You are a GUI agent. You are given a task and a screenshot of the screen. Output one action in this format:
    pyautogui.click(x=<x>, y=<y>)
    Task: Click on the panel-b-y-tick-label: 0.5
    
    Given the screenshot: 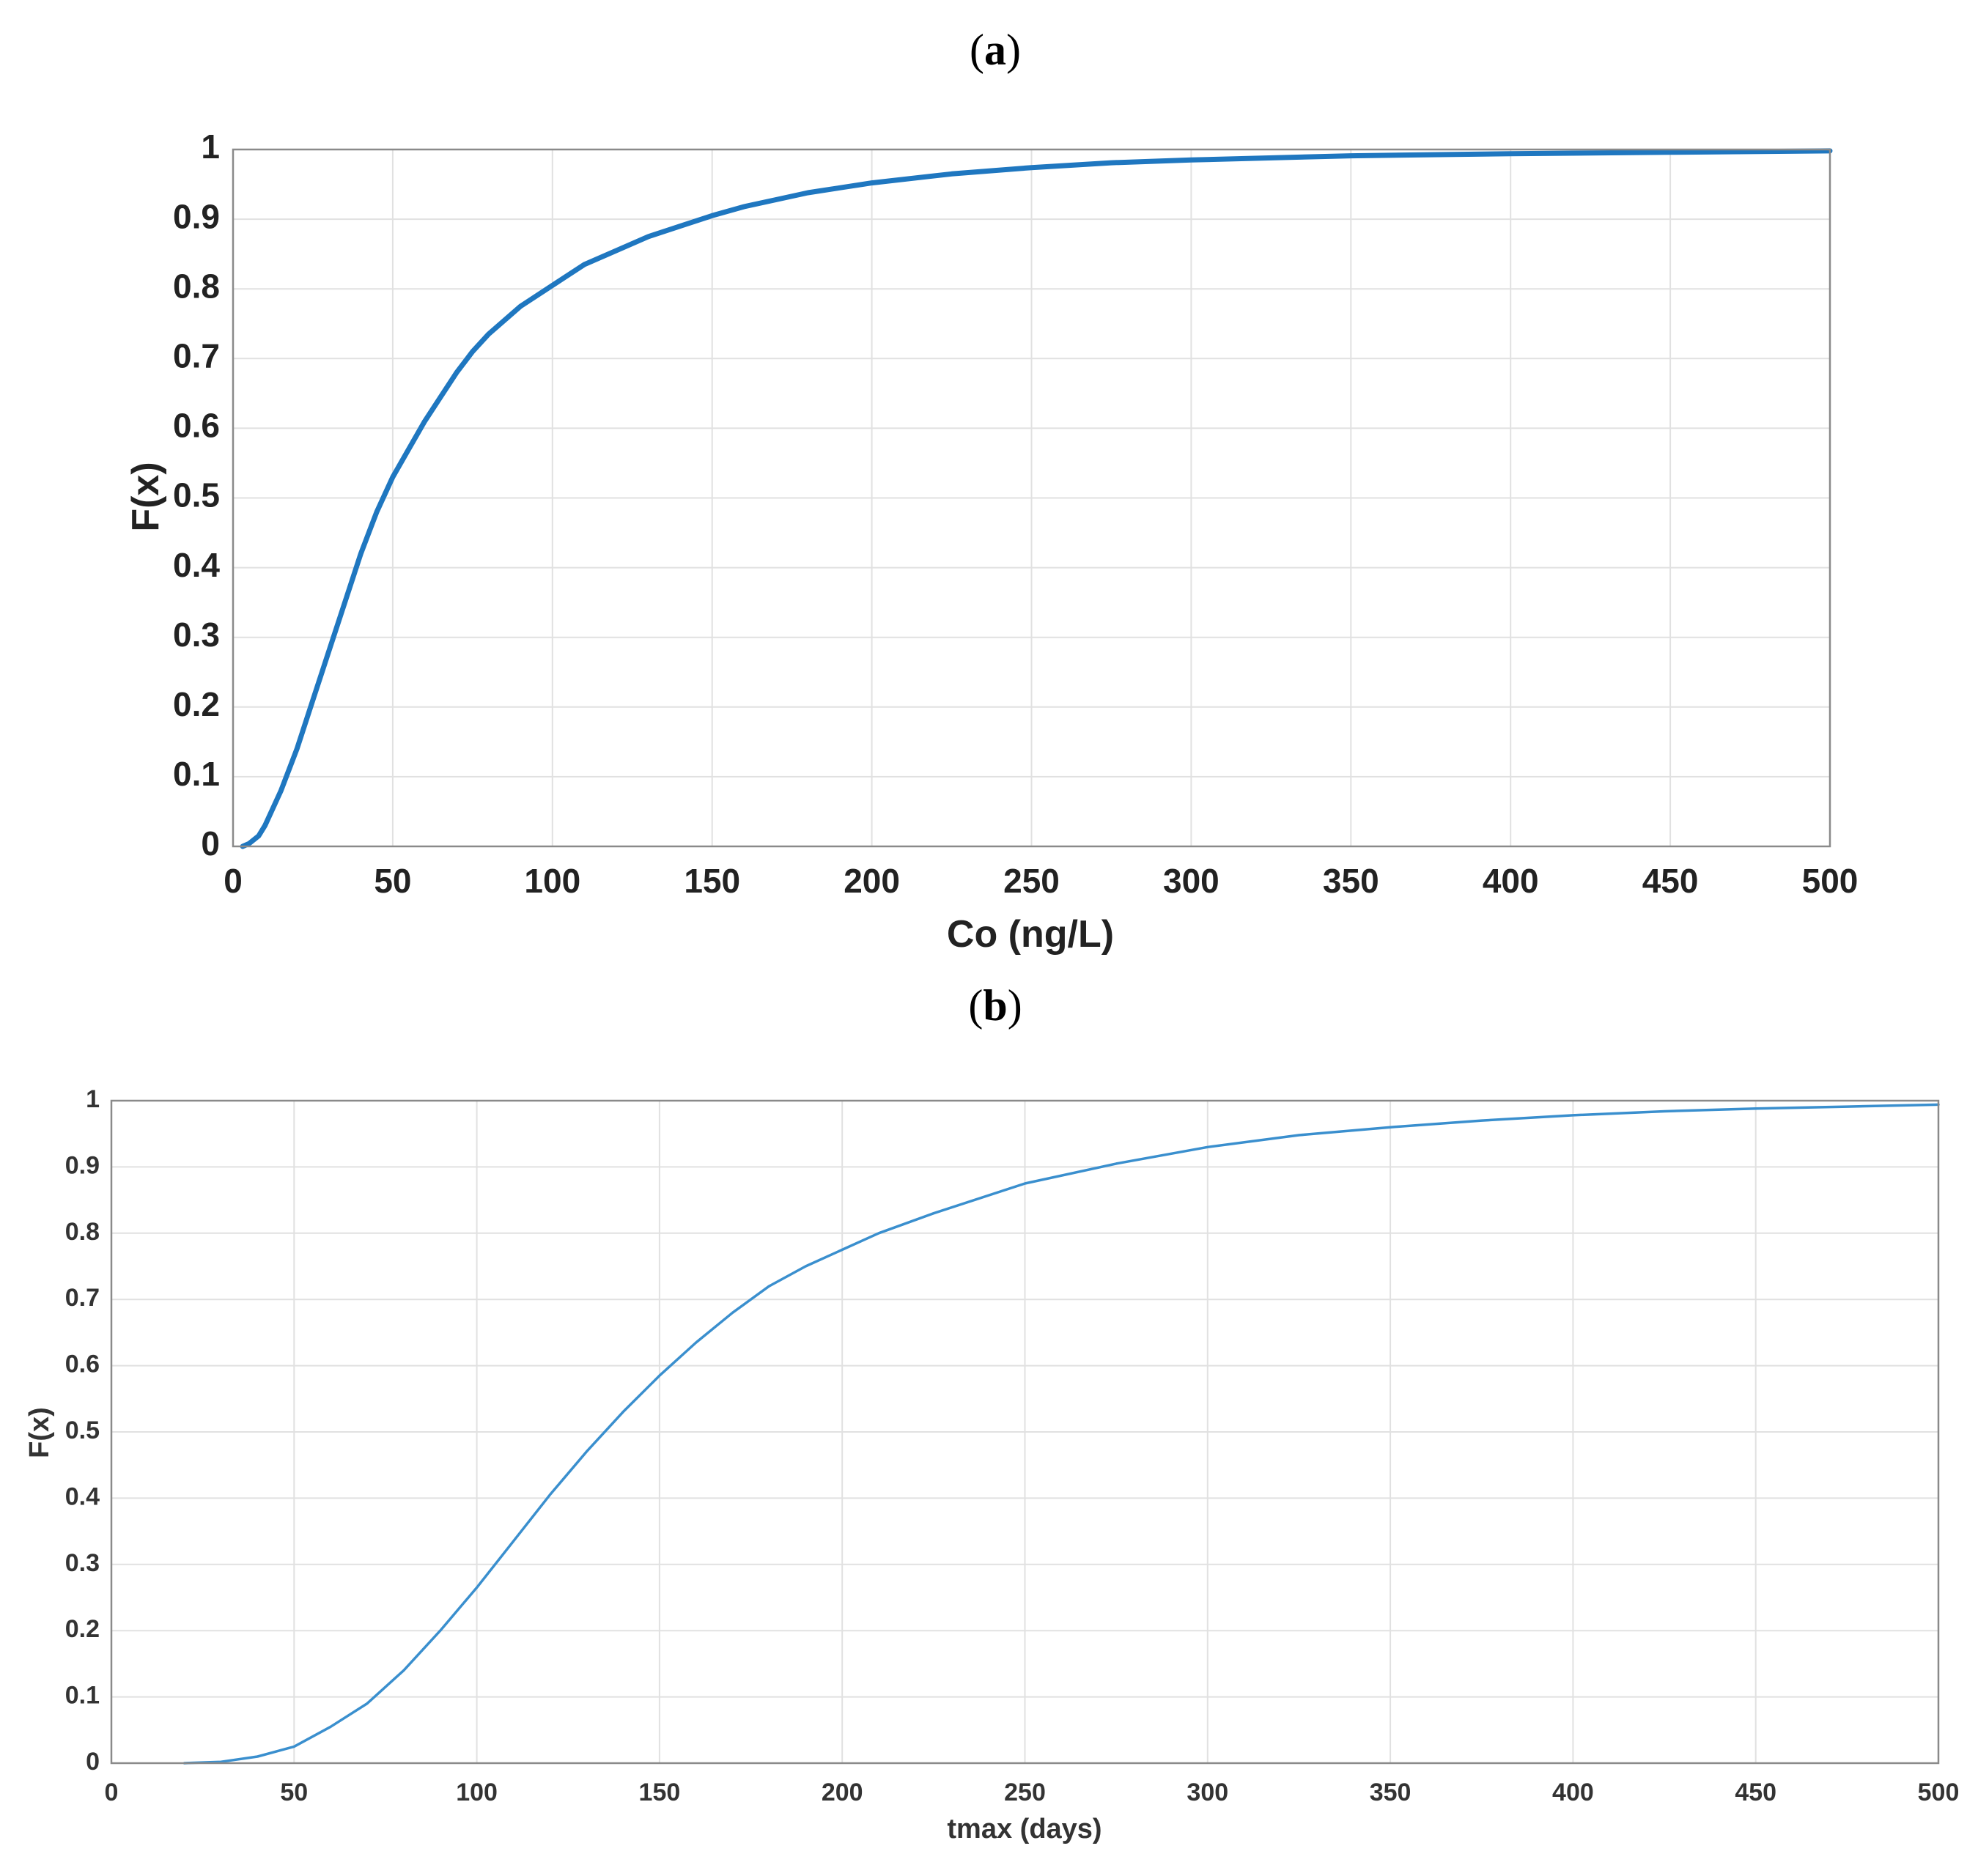 What is the action you would take?
    pyautogui.click(x=83, y=1430)
    